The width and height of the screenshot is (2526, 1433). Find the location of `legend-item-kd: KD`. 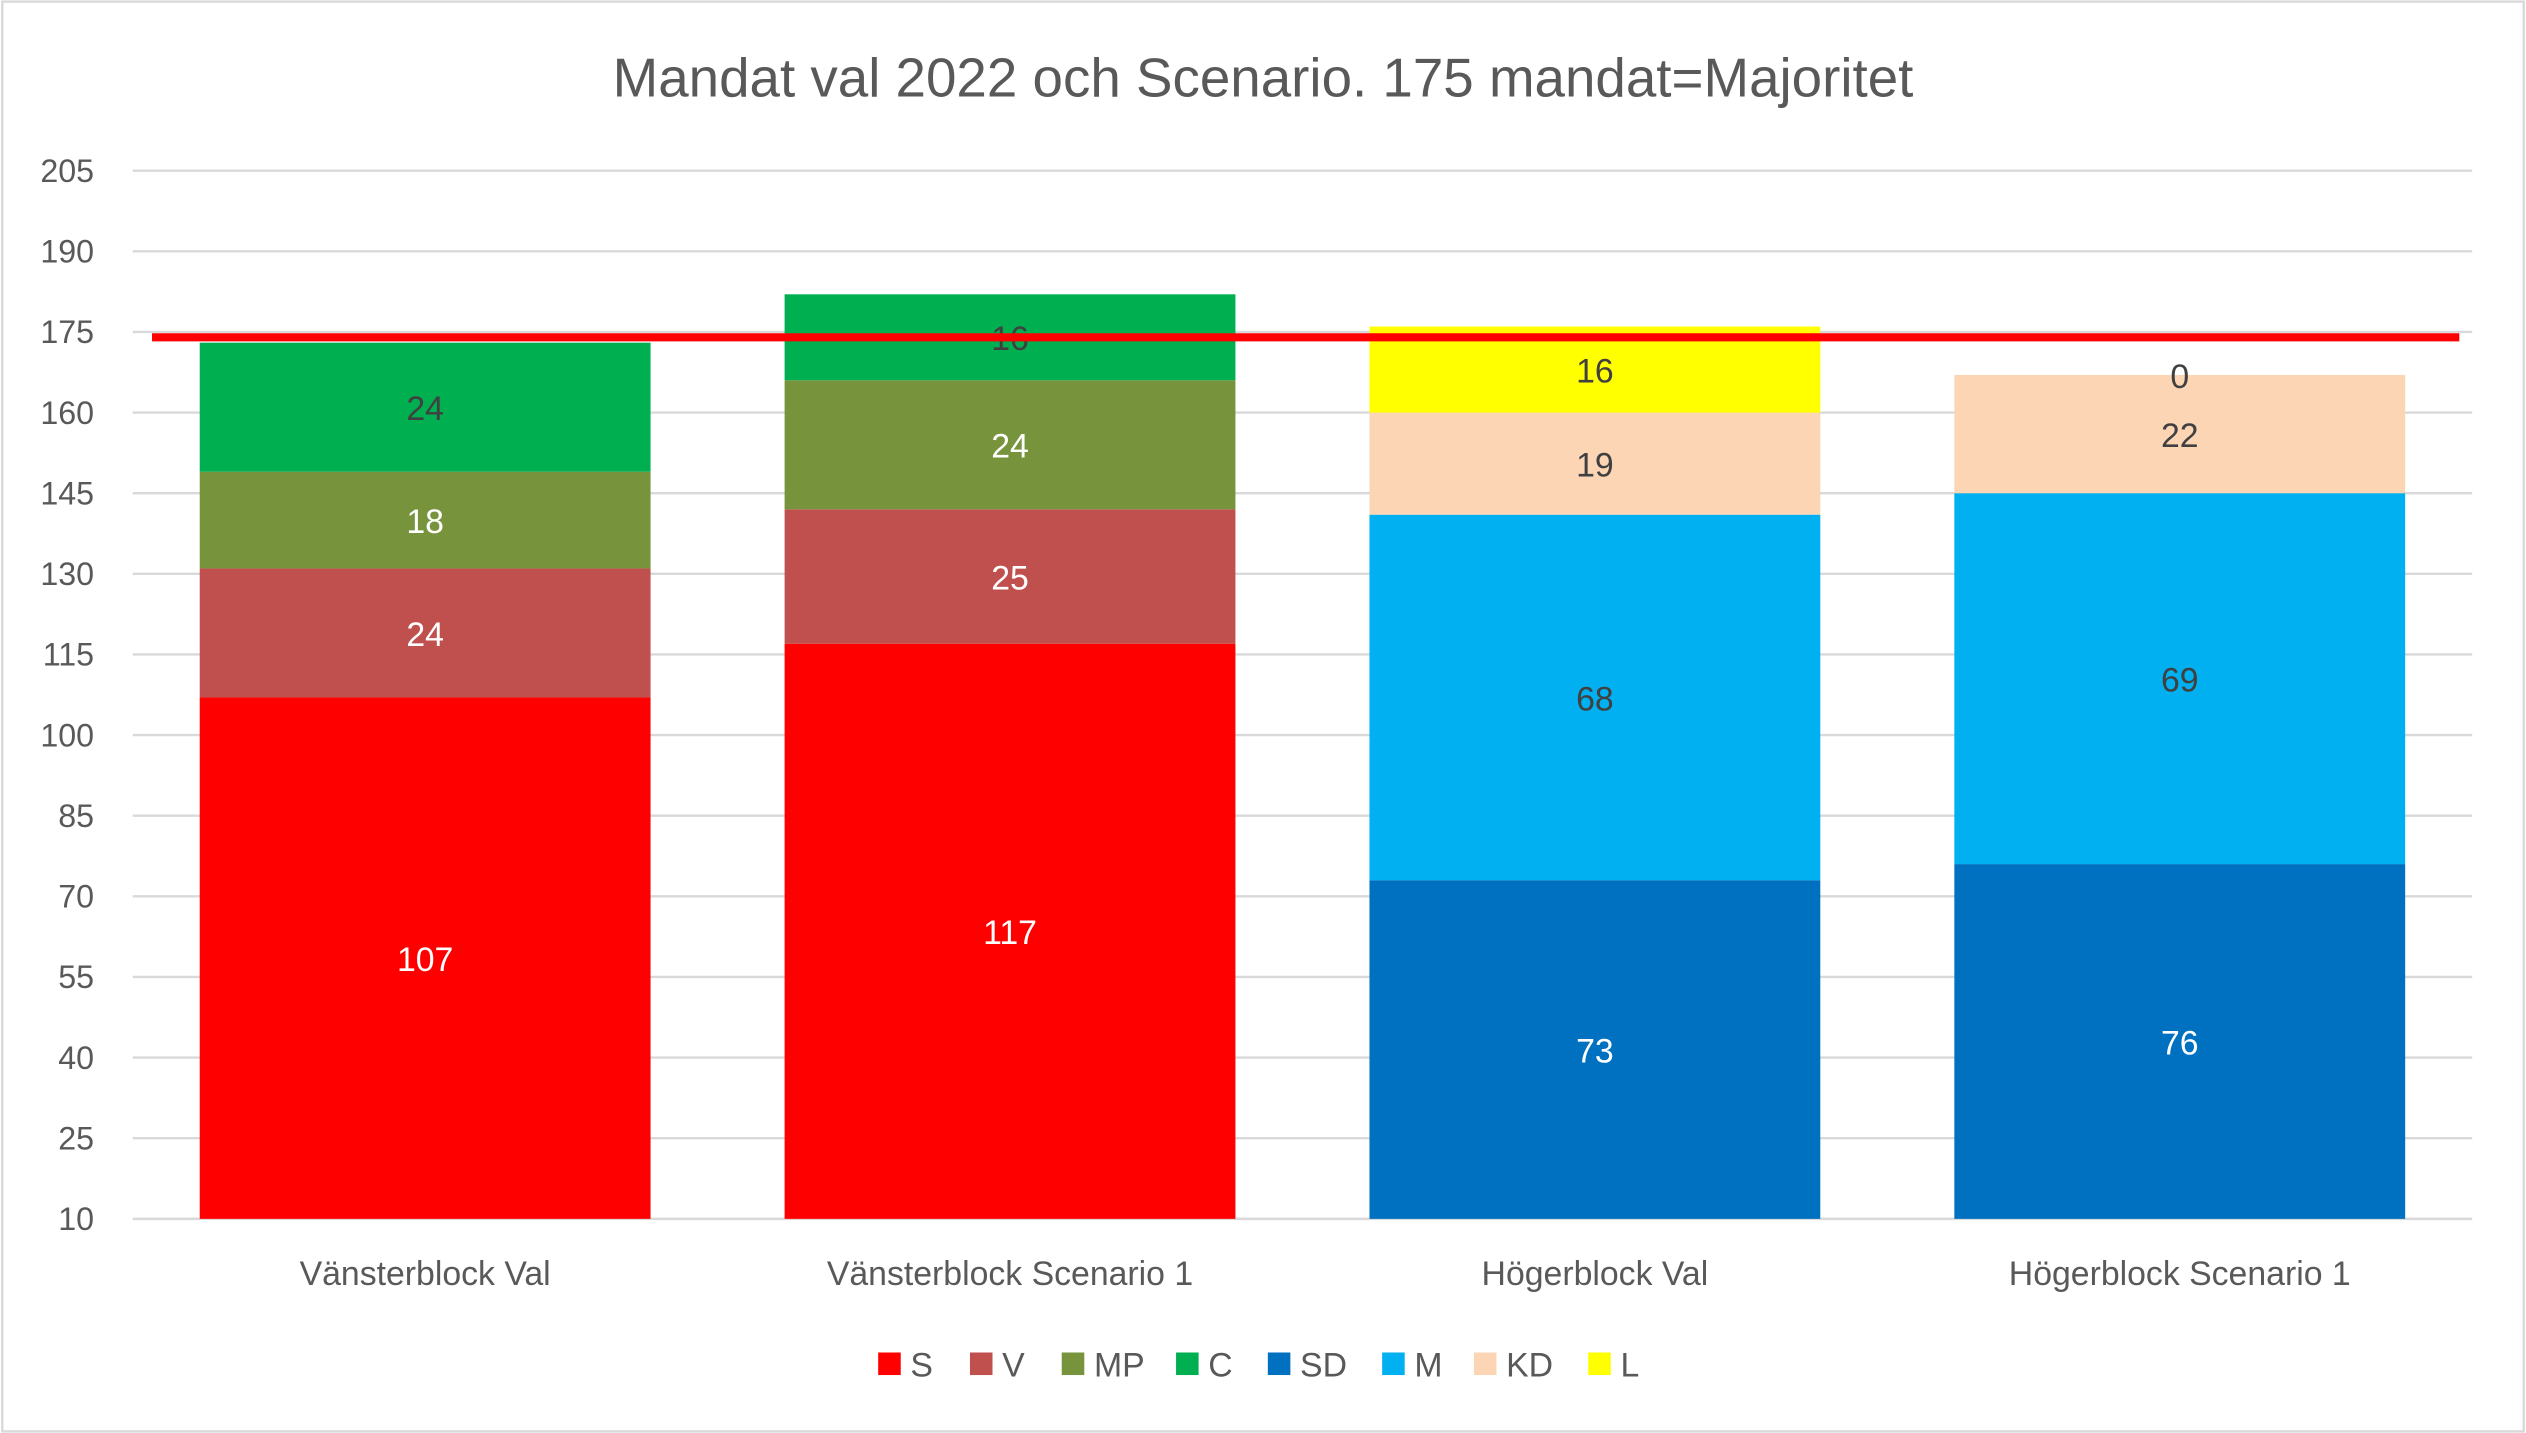

legend-item-kd: KD is located at coordinates (1513, 1366).